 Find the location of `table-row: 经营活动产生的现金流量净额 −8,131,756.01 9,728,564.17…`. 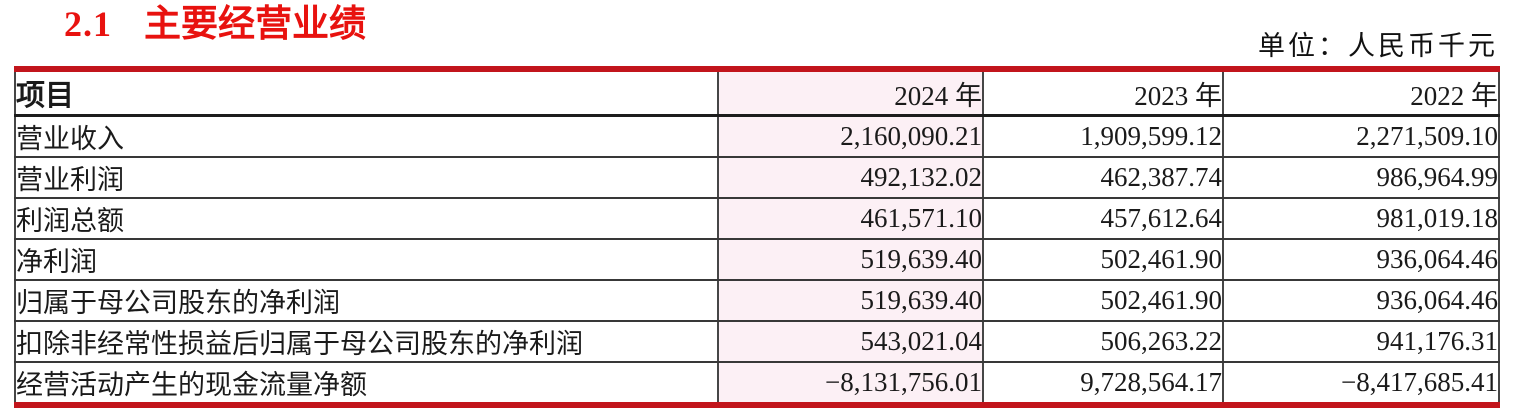

table-row: 经营活动产生的现金流量净额 −8,131,756.01 9,728,564.17… is located at coordinates (757, 383).